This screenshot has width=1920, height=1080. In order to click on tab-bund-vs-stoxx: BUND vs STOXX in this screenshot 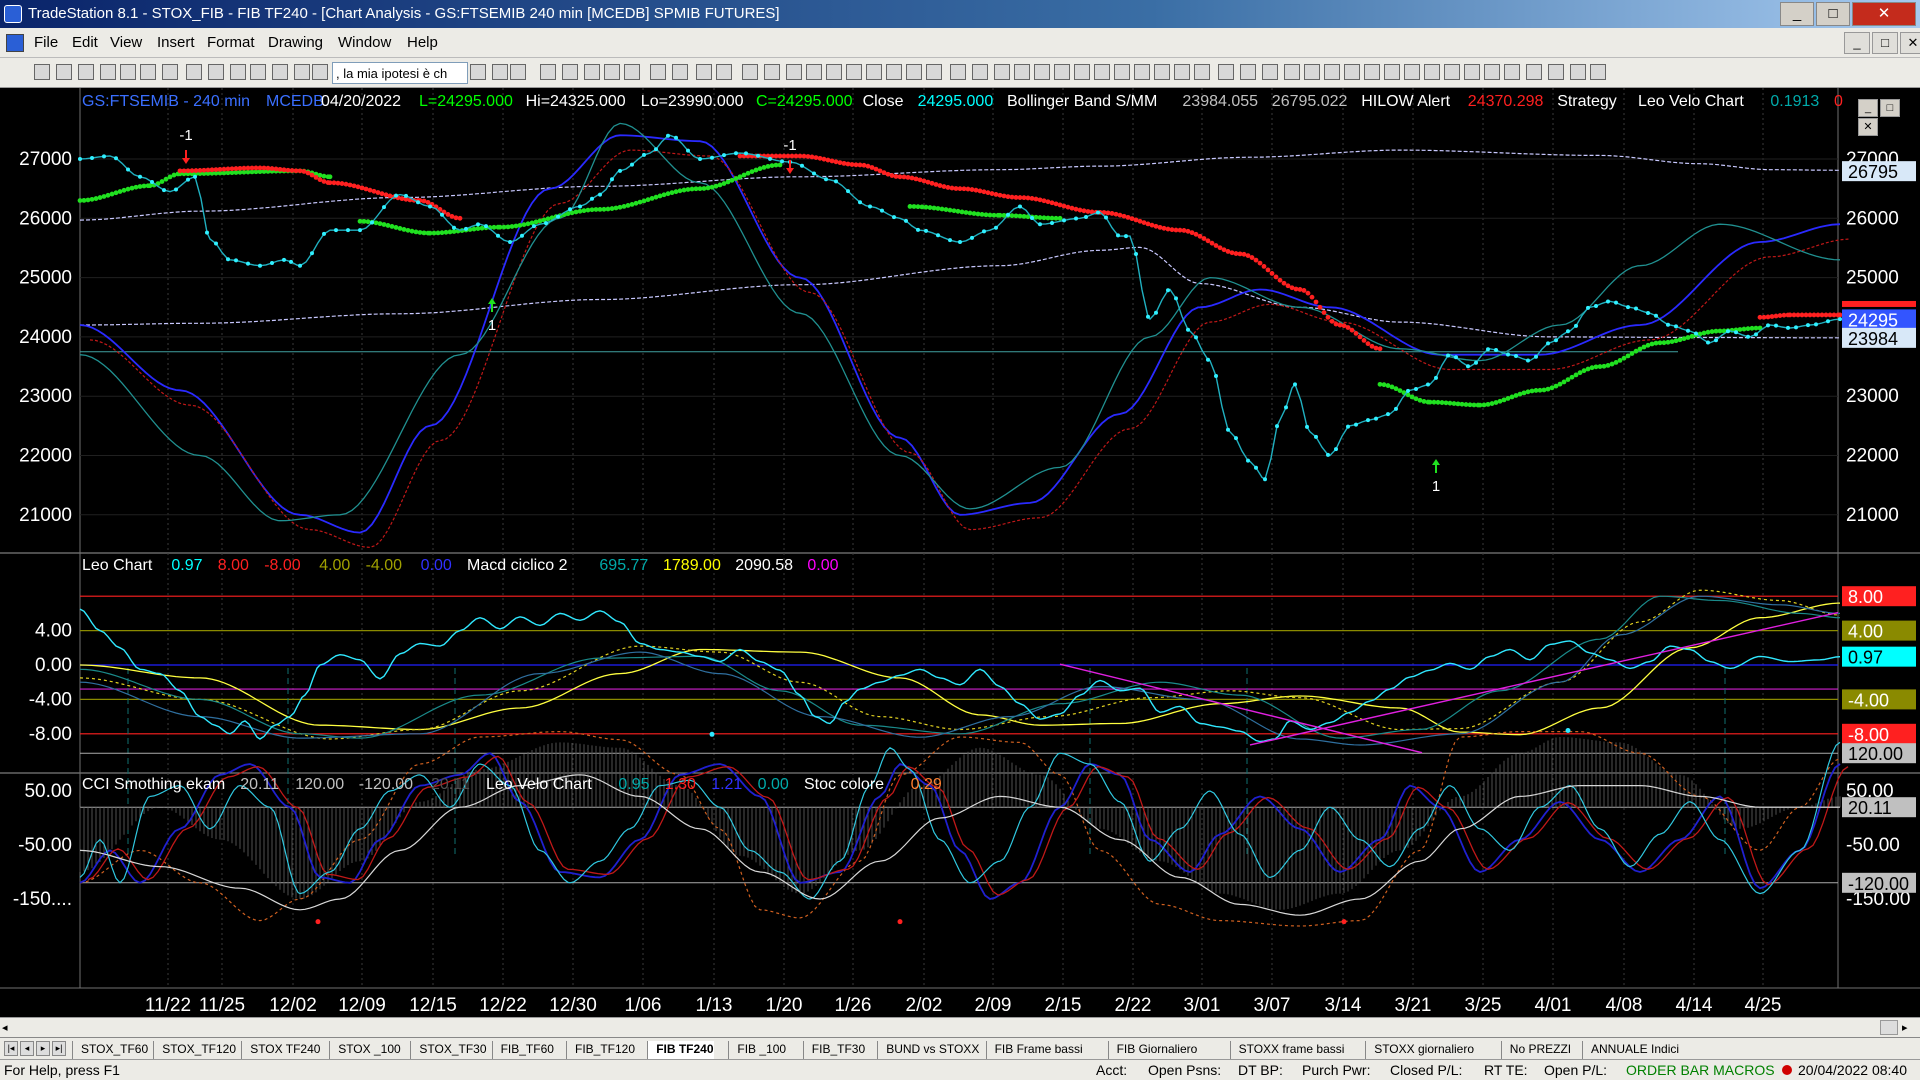, I will do `click(928, 1050)`.